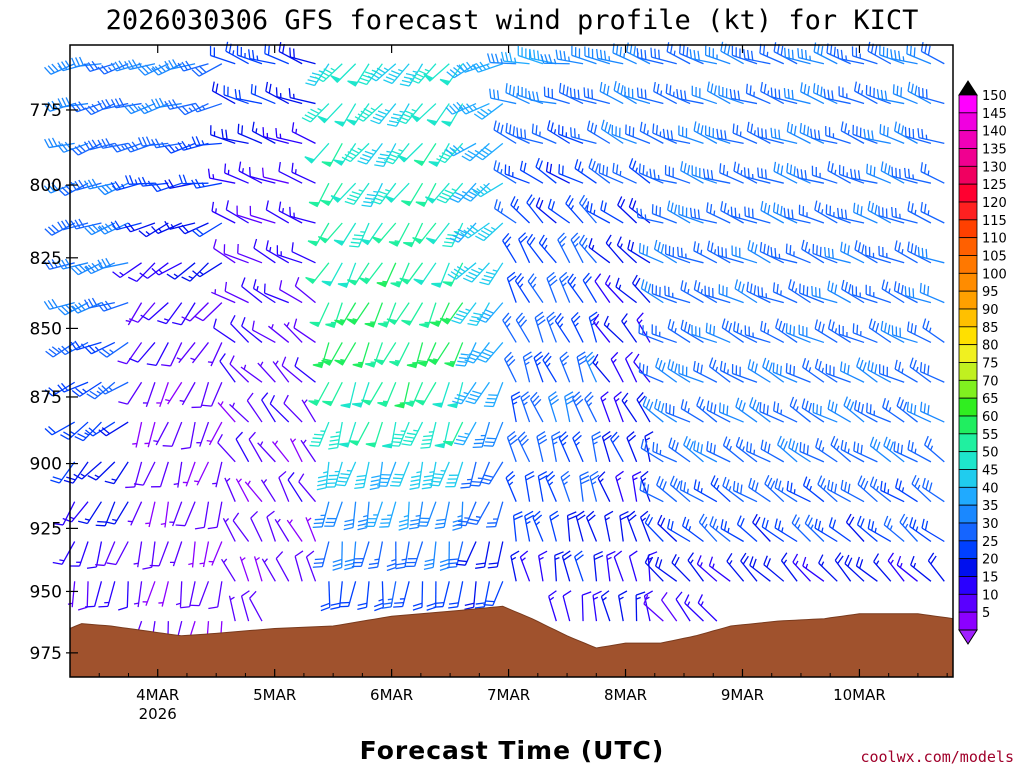 This screenshot has height=768, width=1024. What do you see at coordinates (937, 757) in the screenshot?
I see `credit-text: coolwx.com/models` at bounding box center [937, 757].